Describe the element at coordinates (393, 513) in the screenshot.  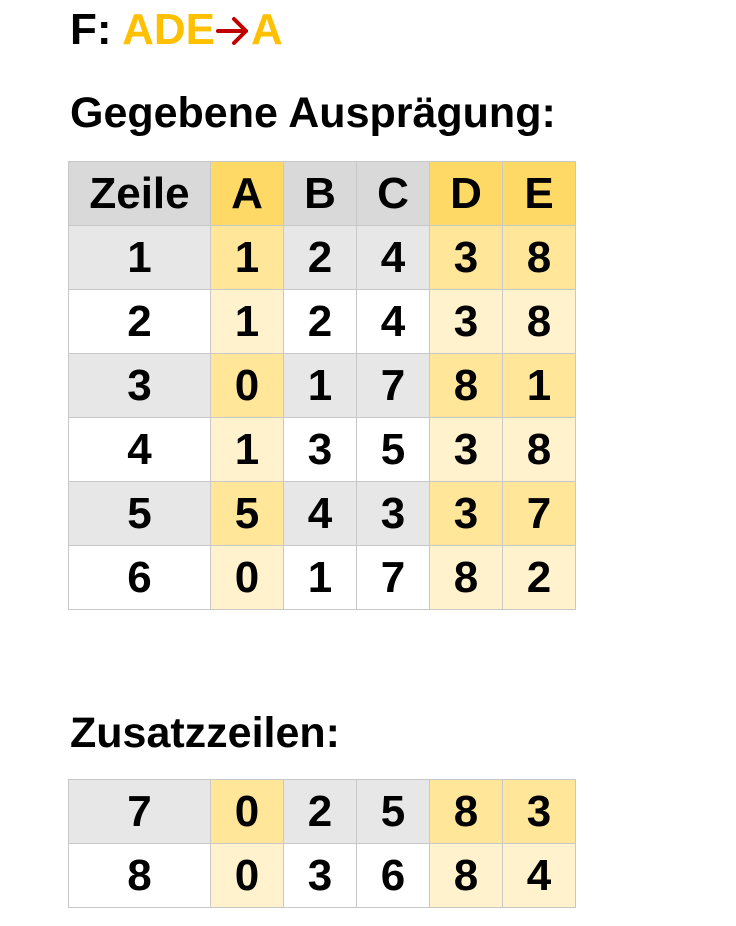
I see `value-cell-c: 3` at that location.